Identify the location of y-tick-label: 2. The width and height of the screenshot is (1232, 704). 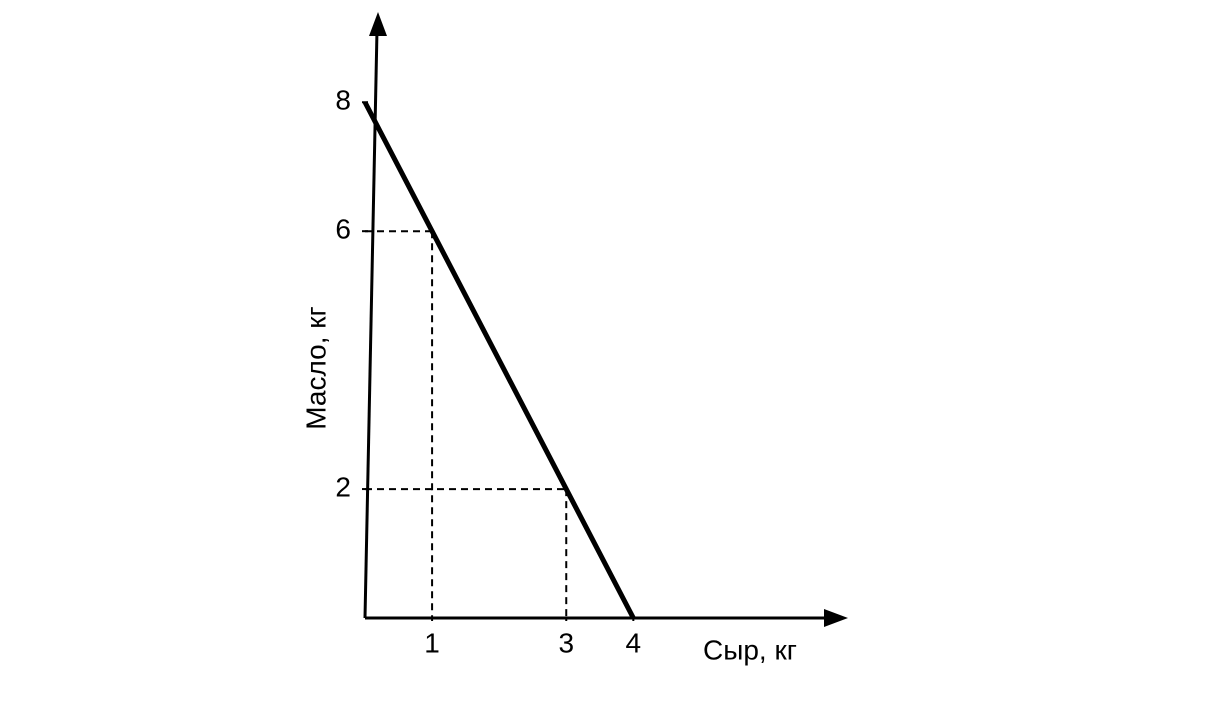
(343, 486).